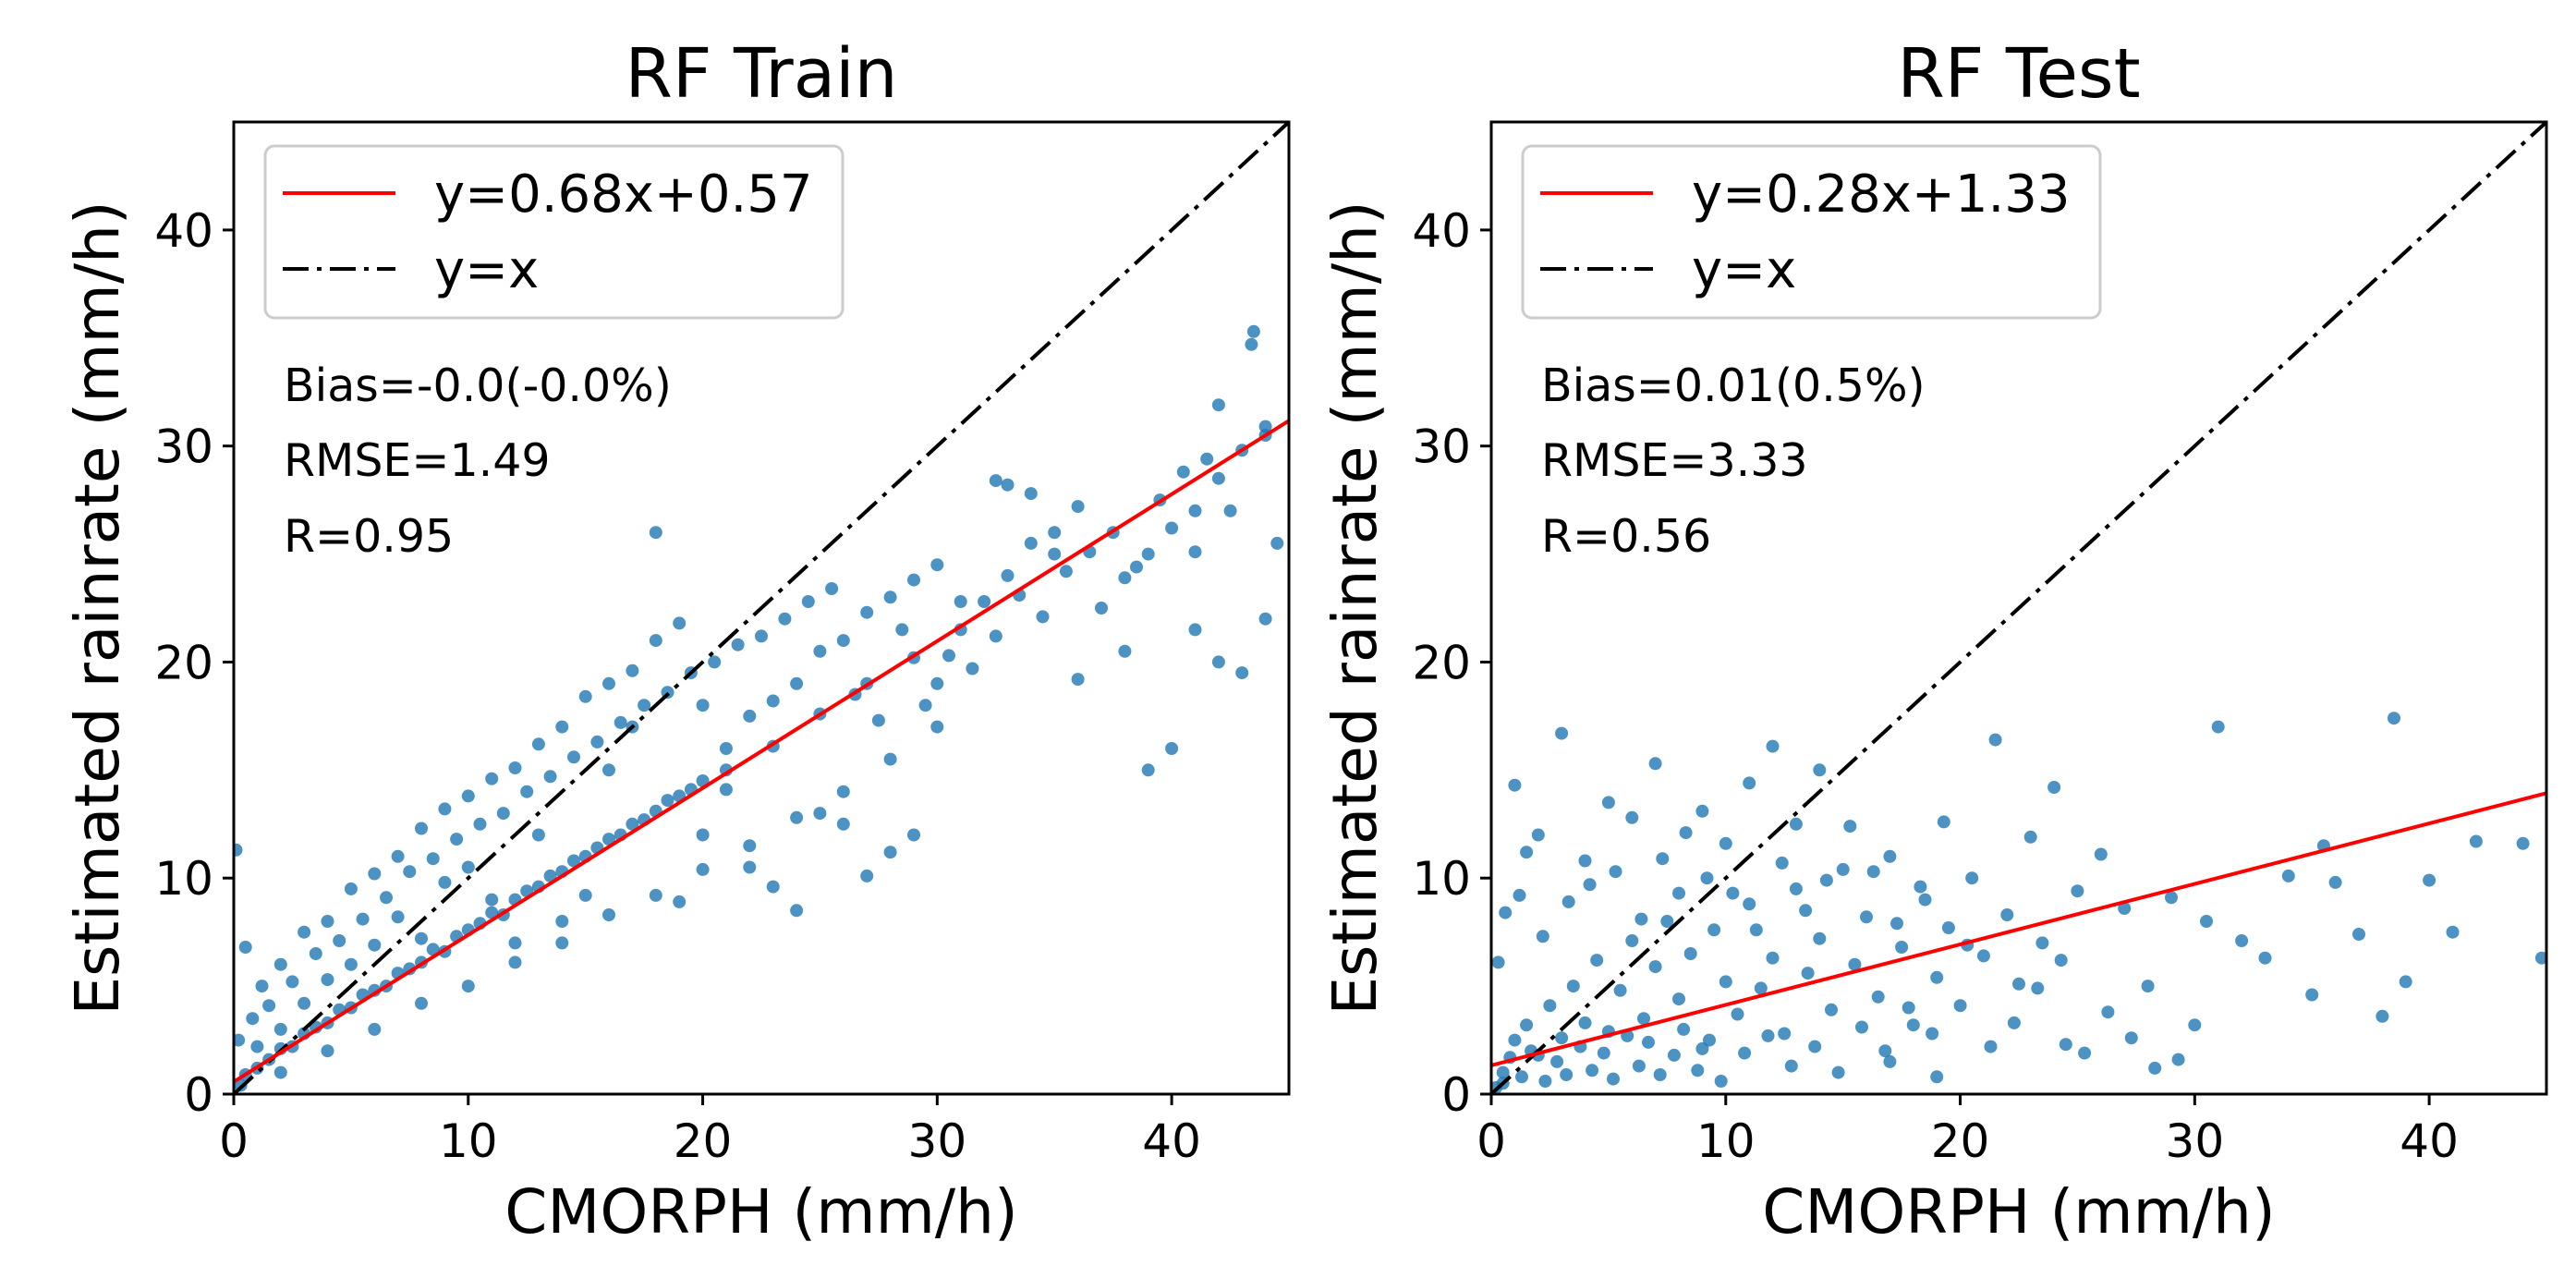 Image resolution: width=2576 pixels, height=1278 pixels. I want to click on left-legend-fit-label: y=0.68x+0.57, so click(623, 194).